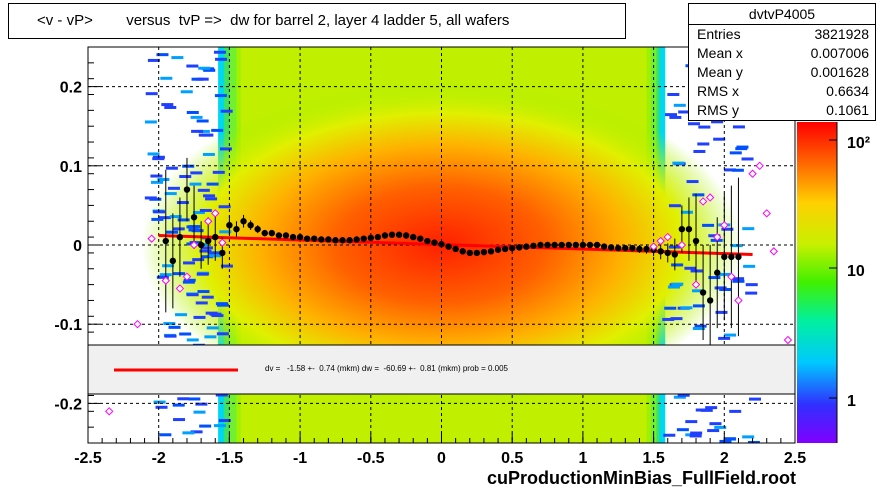 The height and width of the screenshot is (494, 883). What do you see at coordinates (642, 478) in the screenshot?
I see `source-file-label: cuProductionMinBias_FullField.root` at bounding box center [642, 478].